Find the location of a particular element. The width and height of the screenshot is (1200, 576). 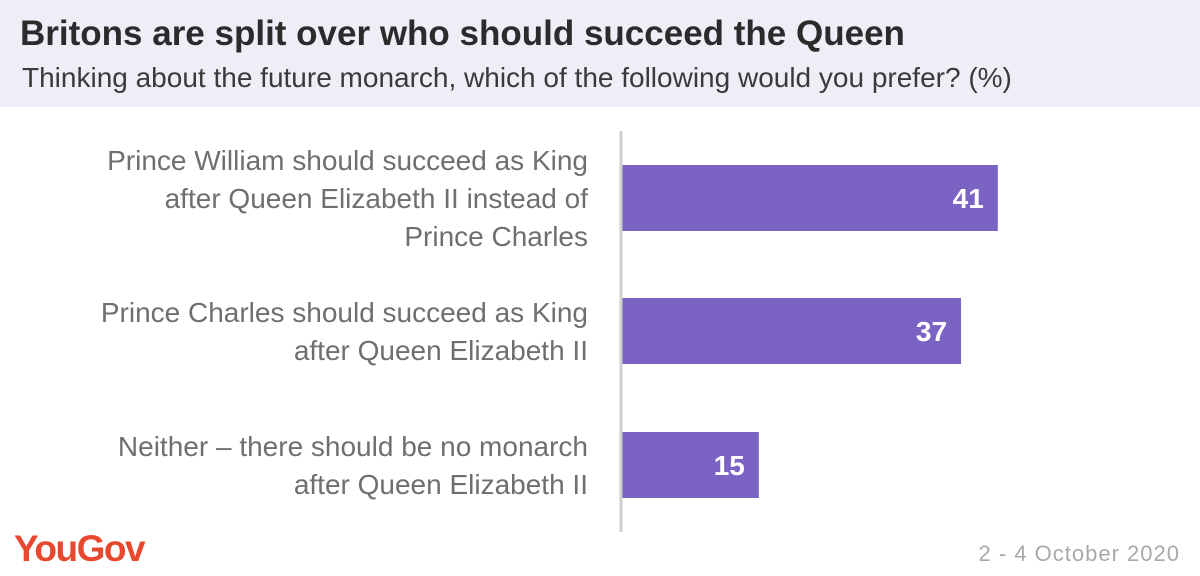

bar-value-label: 37 is located at coordinates (931, 331).